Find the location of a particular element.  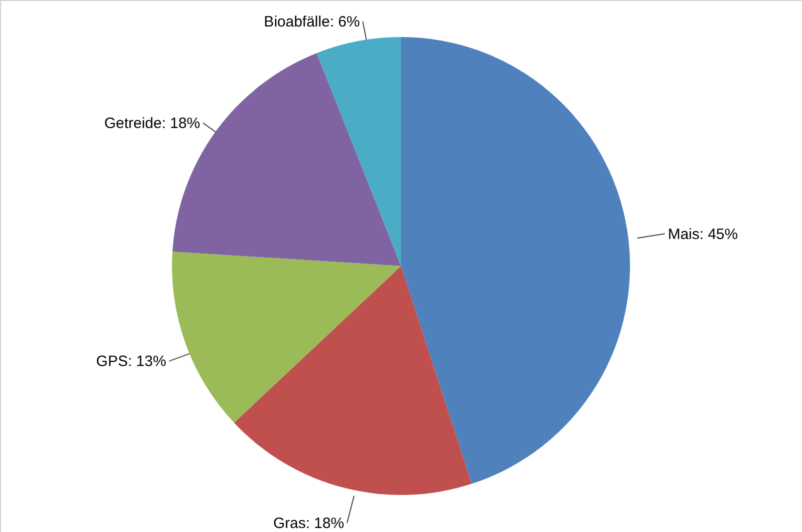

slice-label: Getreide: 18% is located at coordinates (152, 123).